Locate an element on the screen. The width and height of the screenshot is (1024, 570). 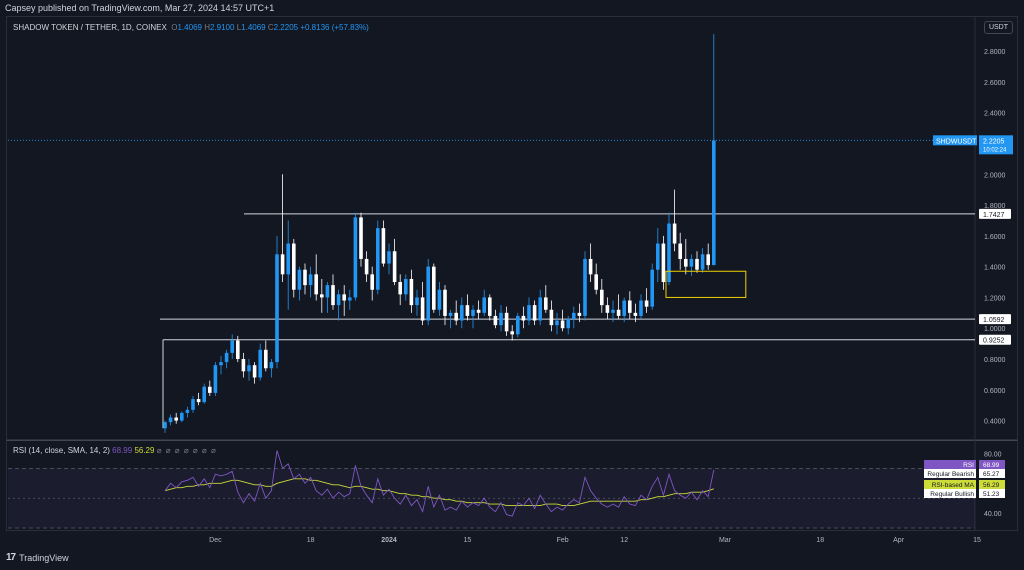
symbol-title: SHADOW TOKEN / TETHER, 1D, COINEX is located at coordinates (90, 27).